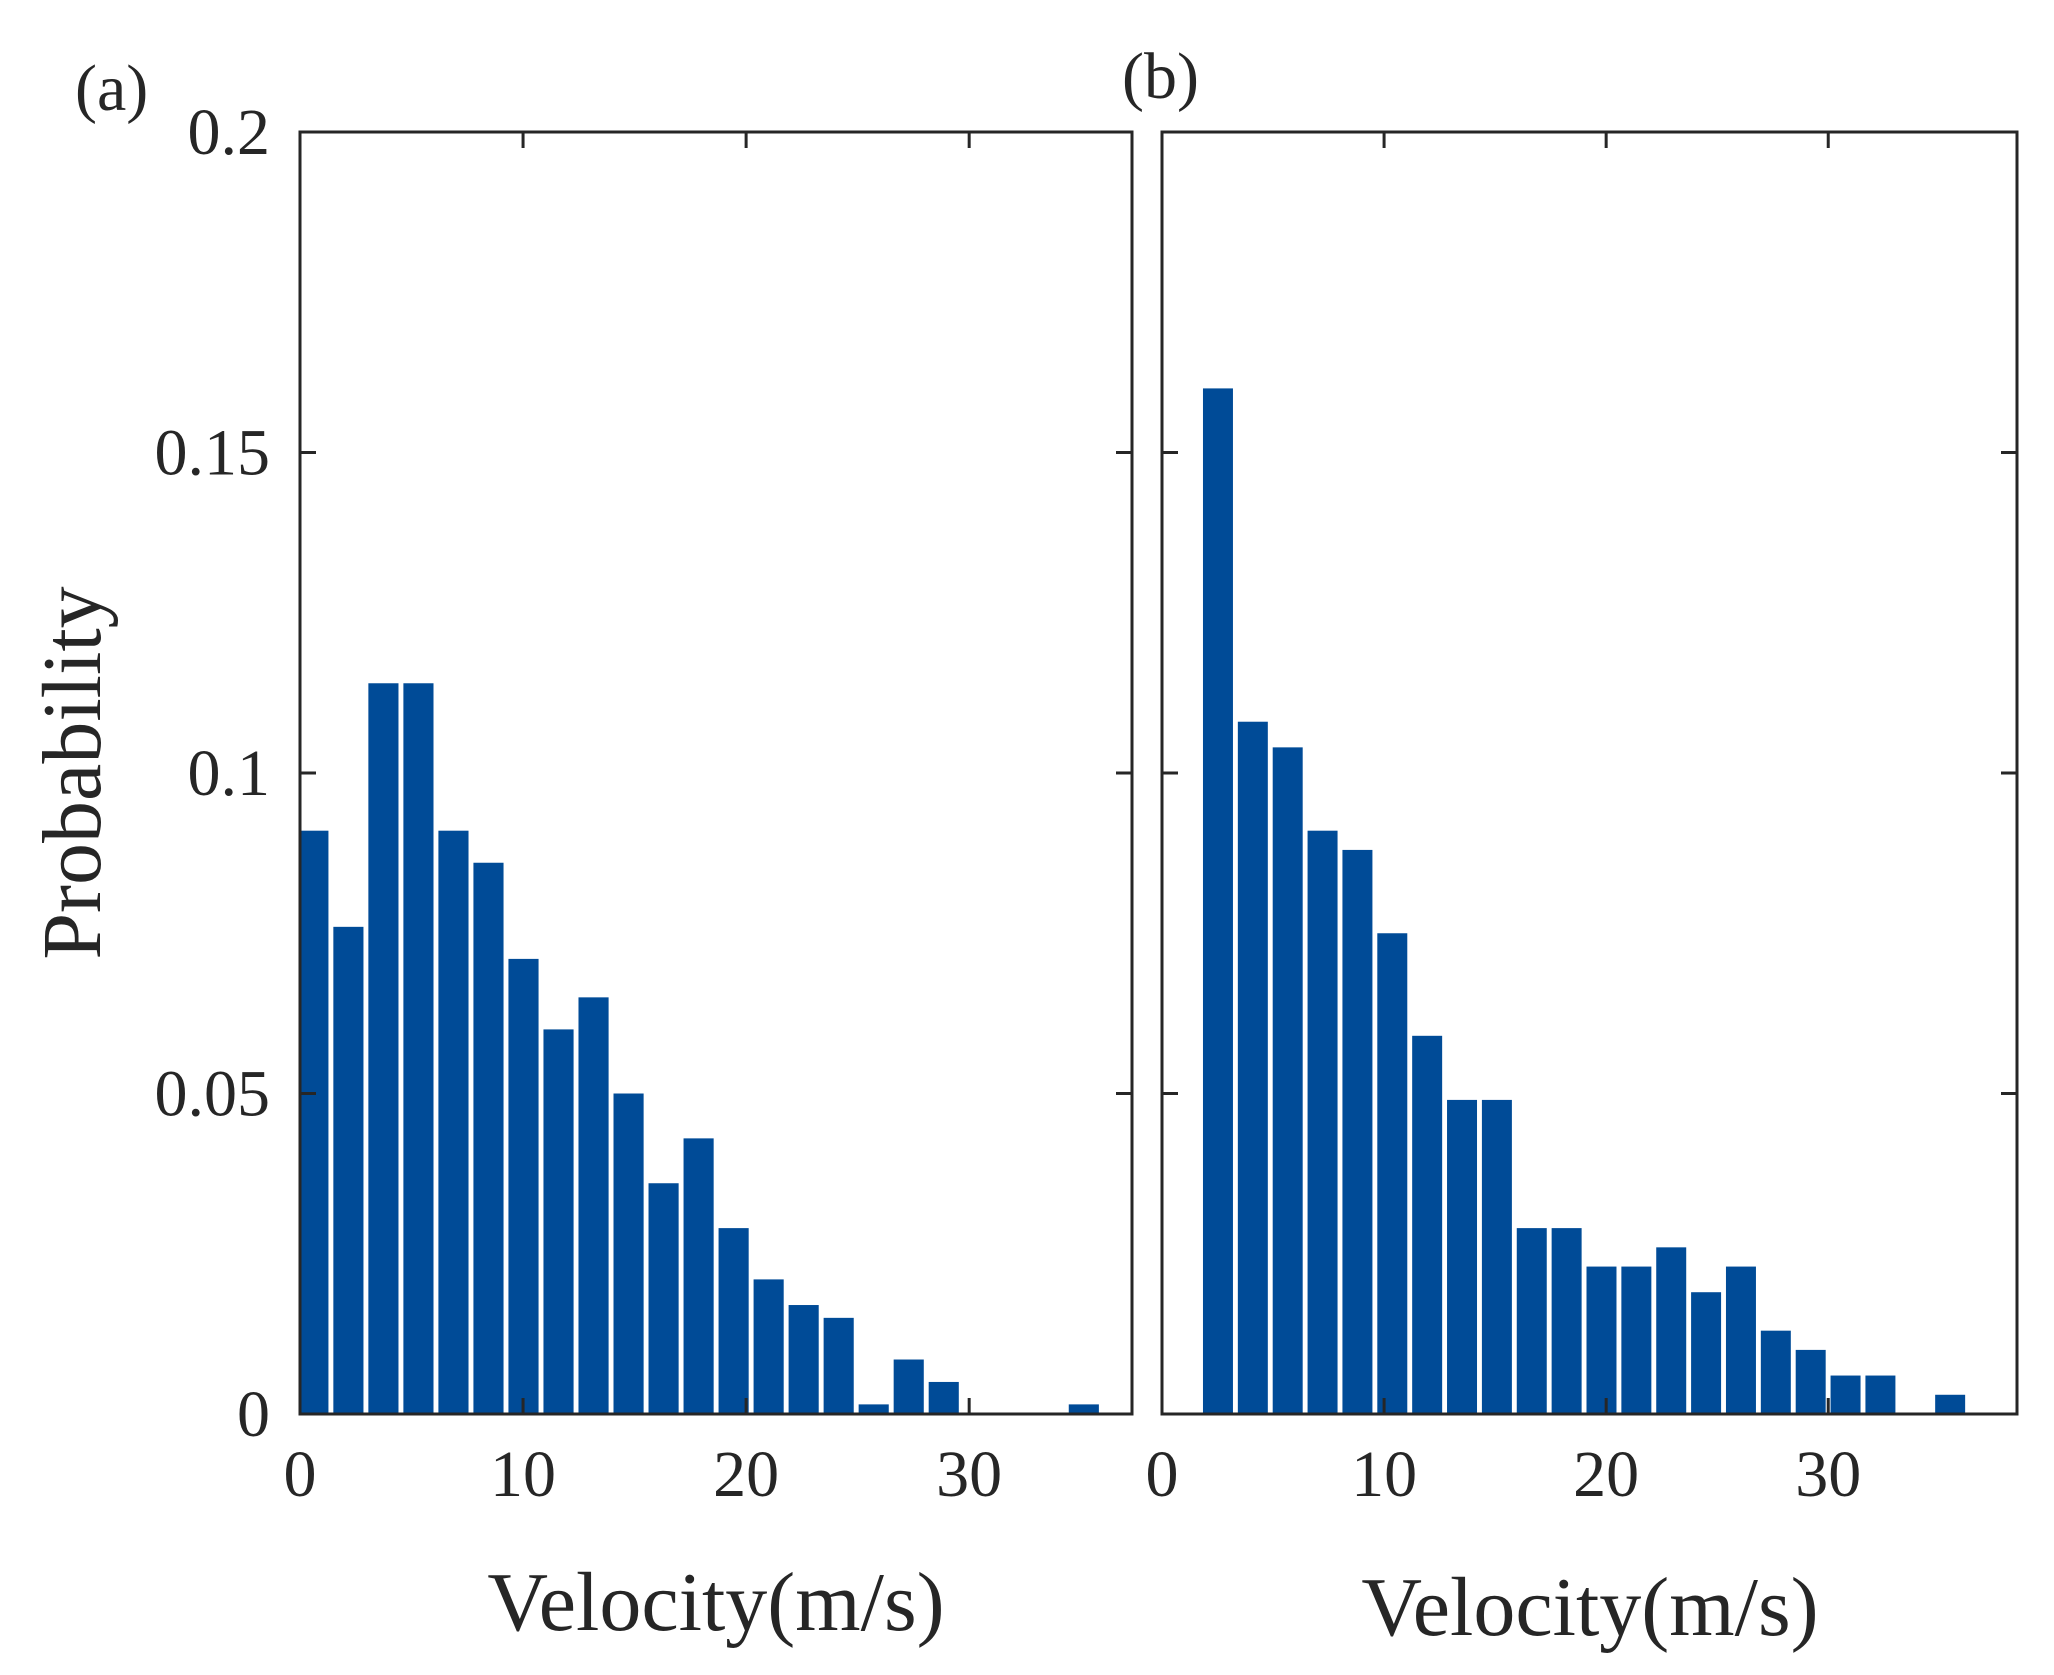 The image size is (2054, 1675). I want to click on ytick-label: 0.05, so click(213, 1094).